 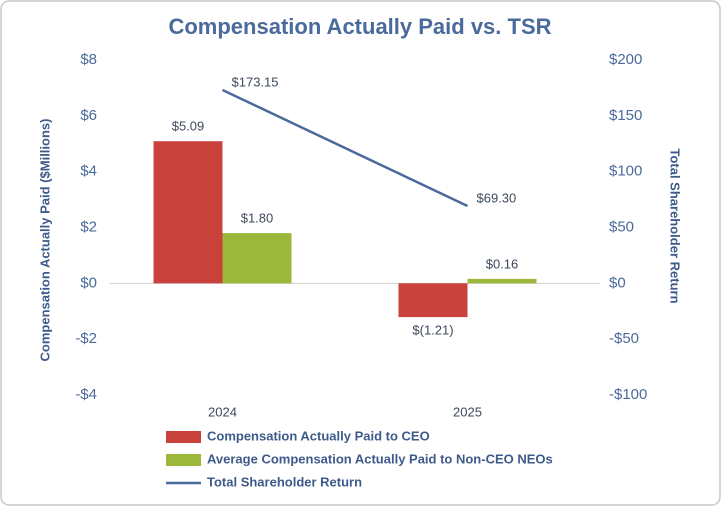 I want to click on line-value-label: $69.30, so click(x=497, y=197).